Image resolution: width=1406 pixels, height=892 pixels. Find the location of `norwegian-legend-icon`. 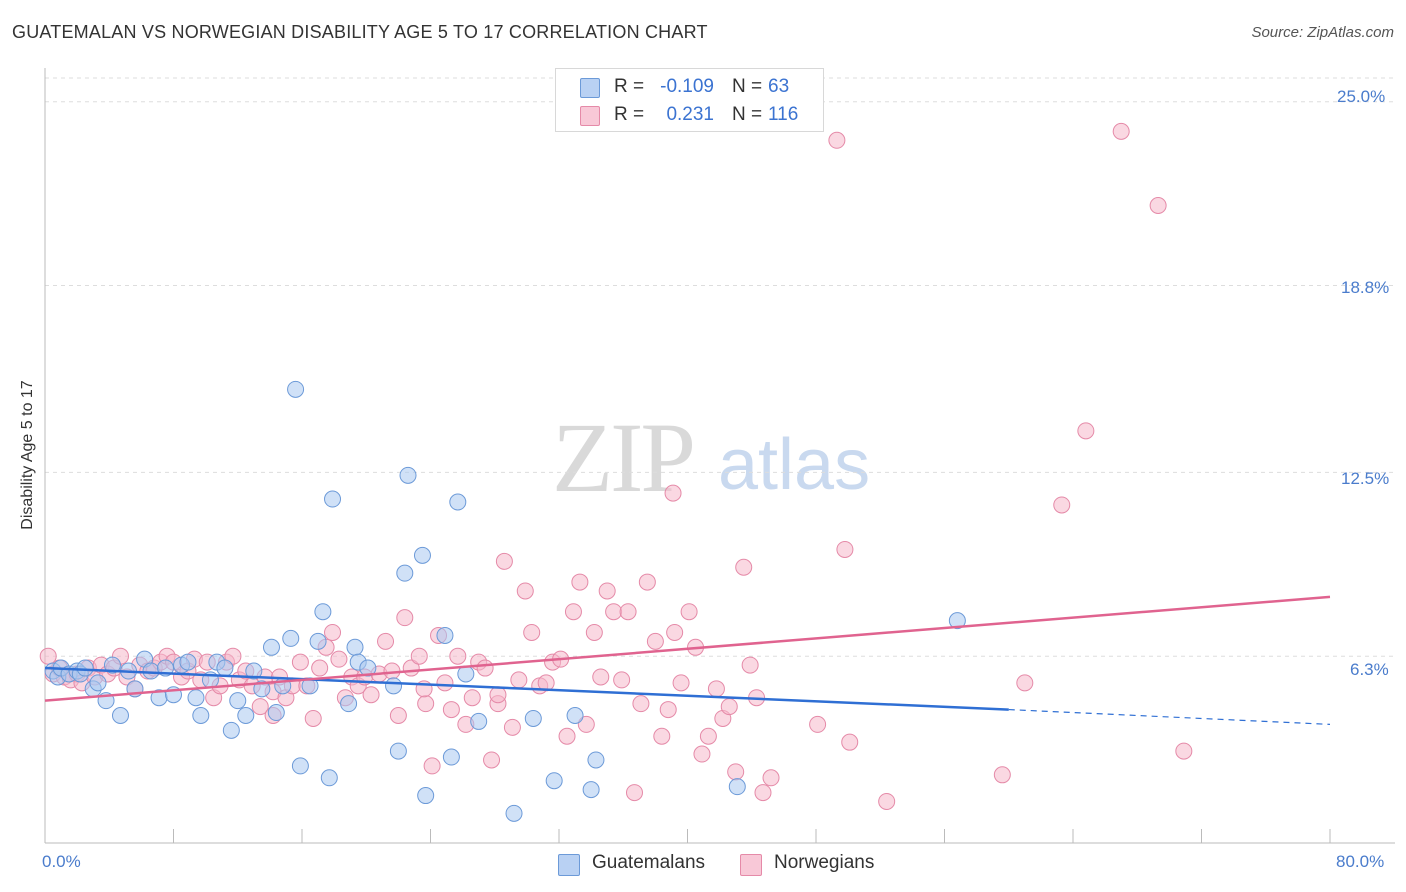

norwegian-legend-icon is located at coordinates (751, 865).